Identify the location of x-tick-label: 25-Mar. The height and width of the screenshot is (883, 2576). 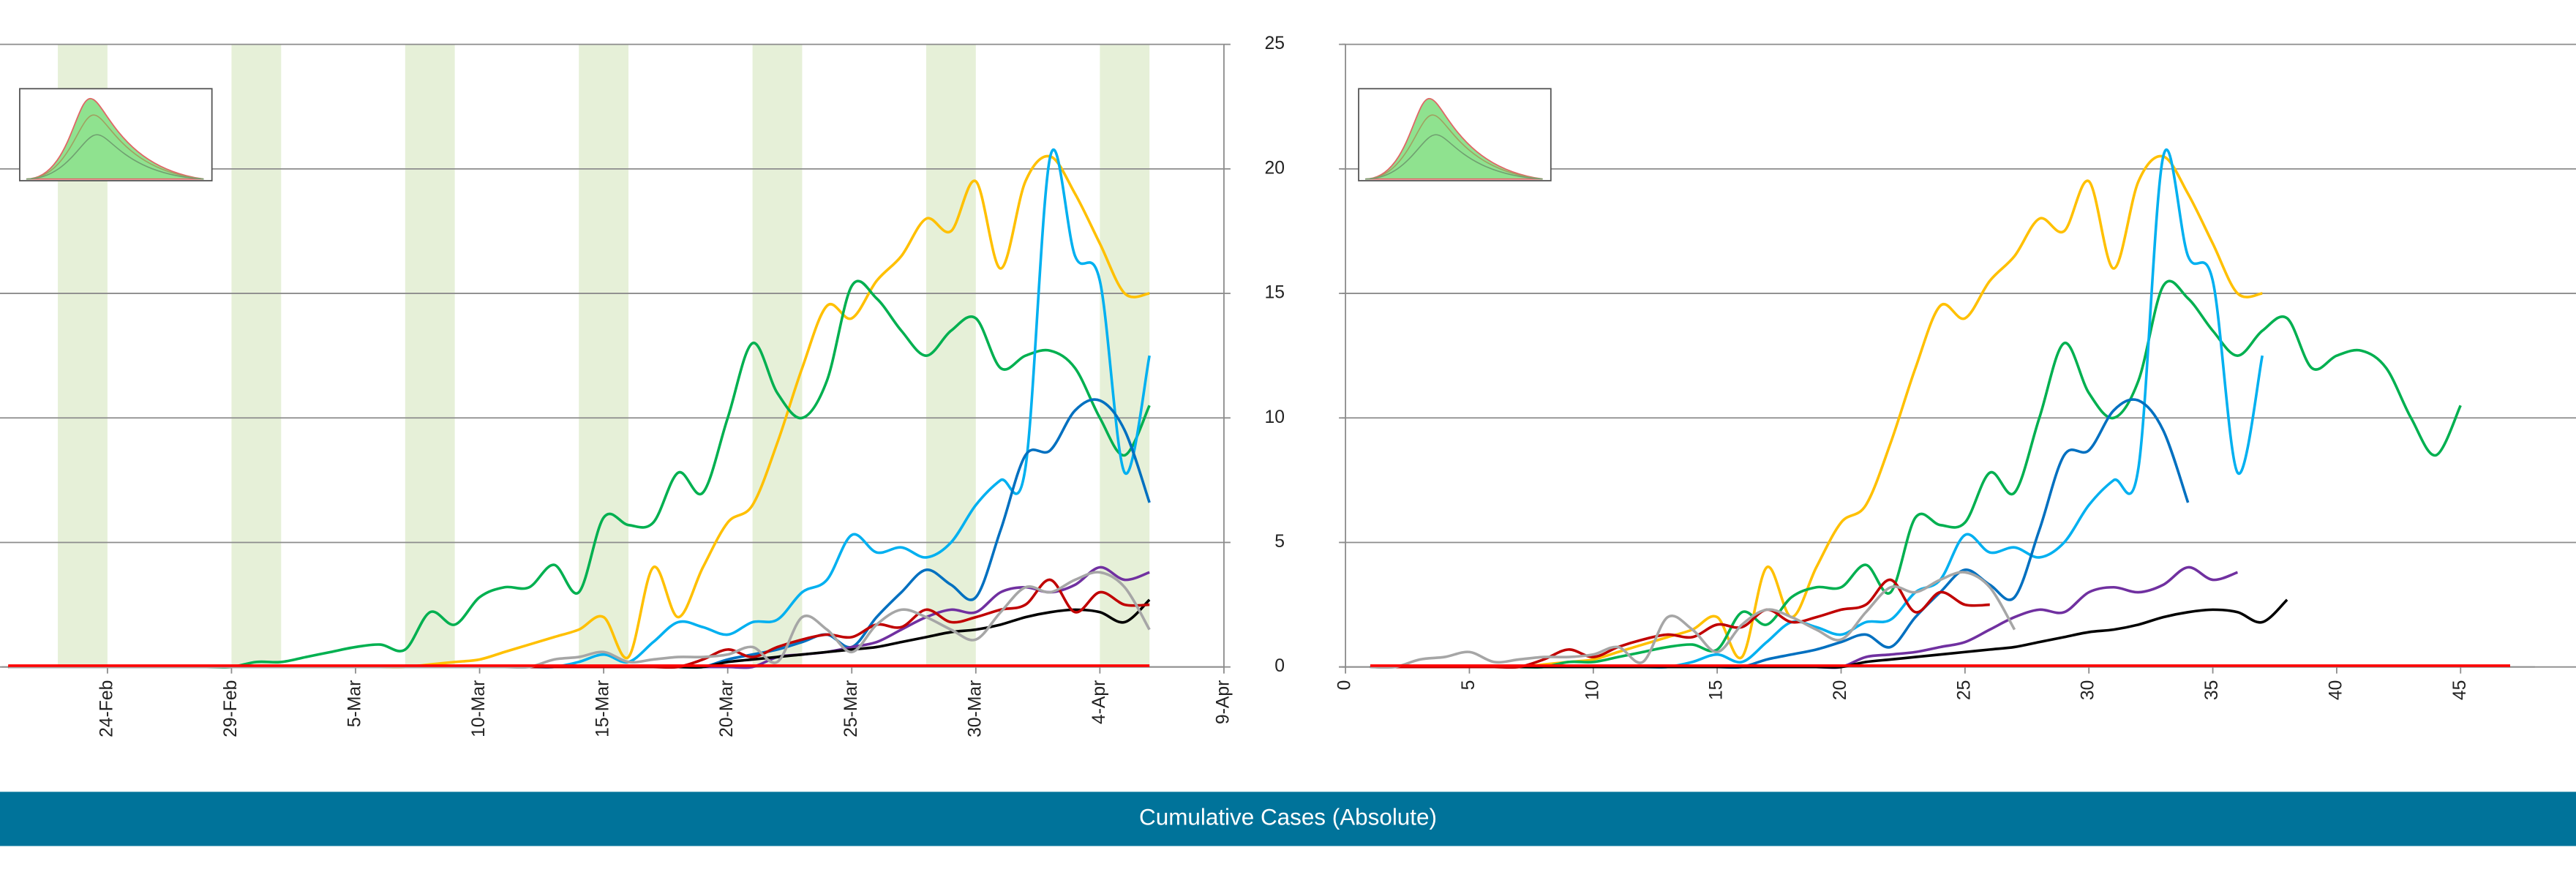
(851, 708).